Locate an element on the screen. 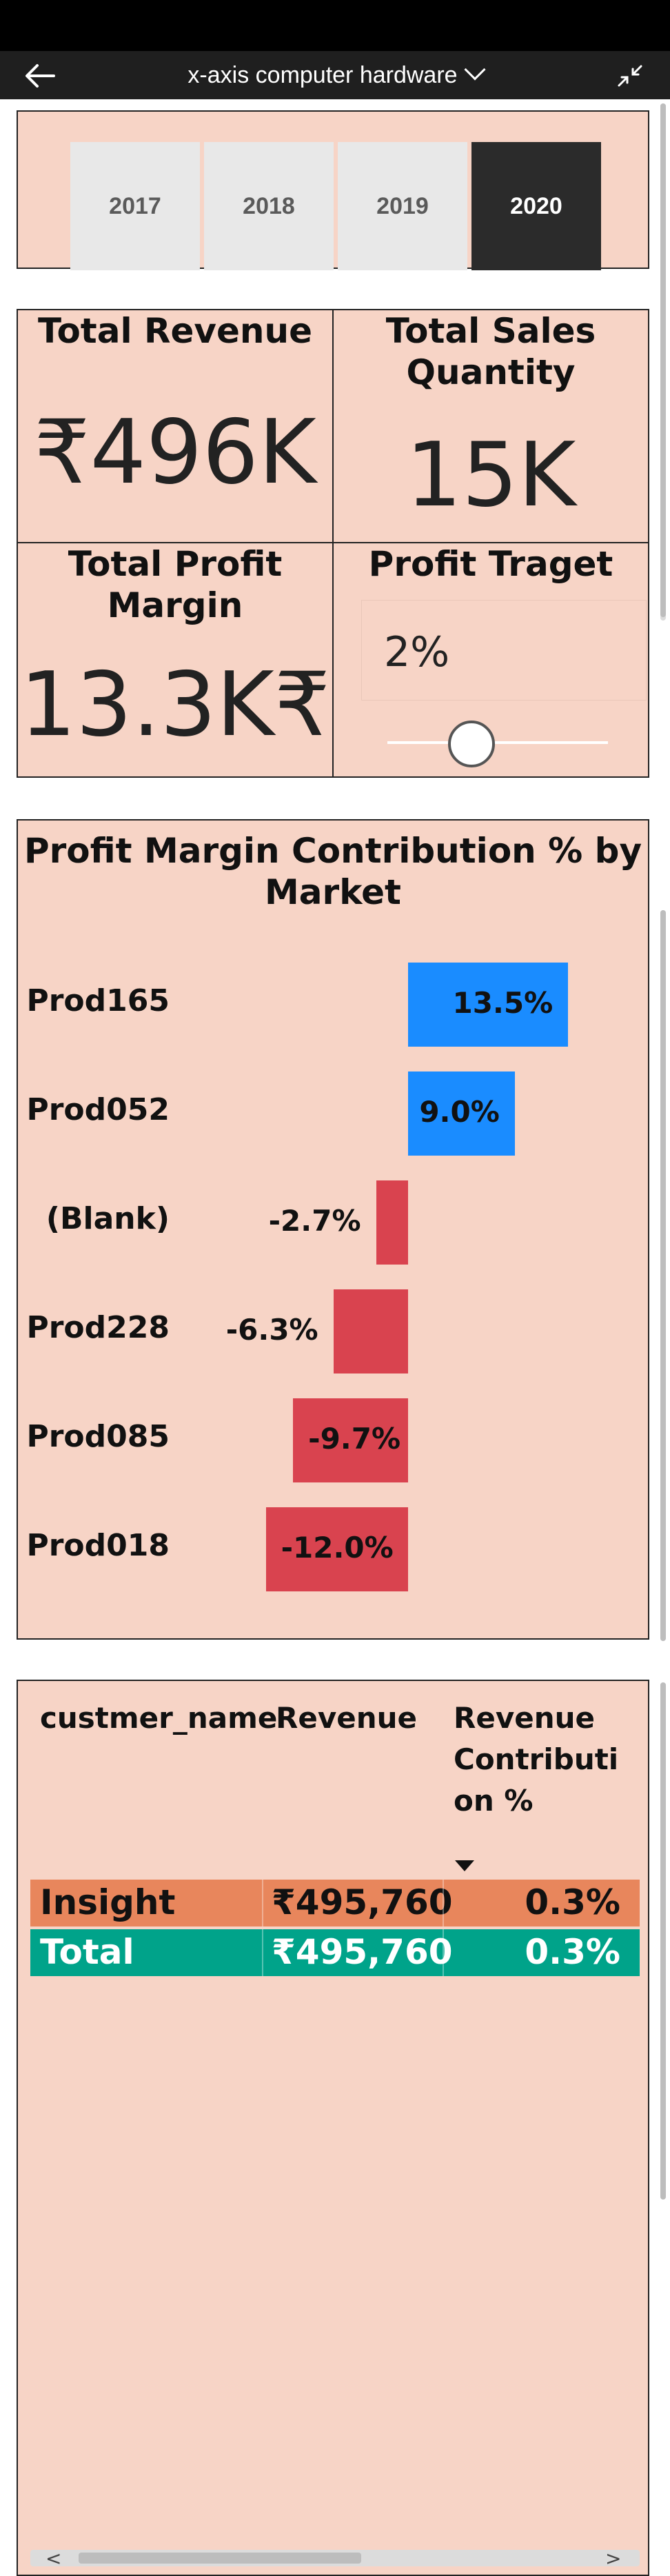  data-label: -9.7% is located at coordinates (354, 1439).